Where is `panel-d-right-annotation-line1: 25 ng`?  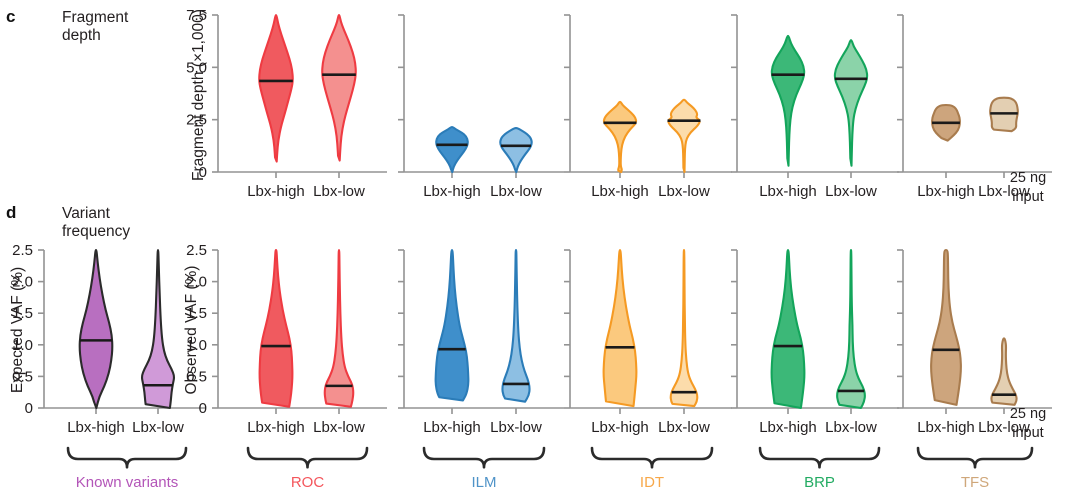
panel-d-right-annotation-line1: 25 ng is located at coordinates (1028, 414).